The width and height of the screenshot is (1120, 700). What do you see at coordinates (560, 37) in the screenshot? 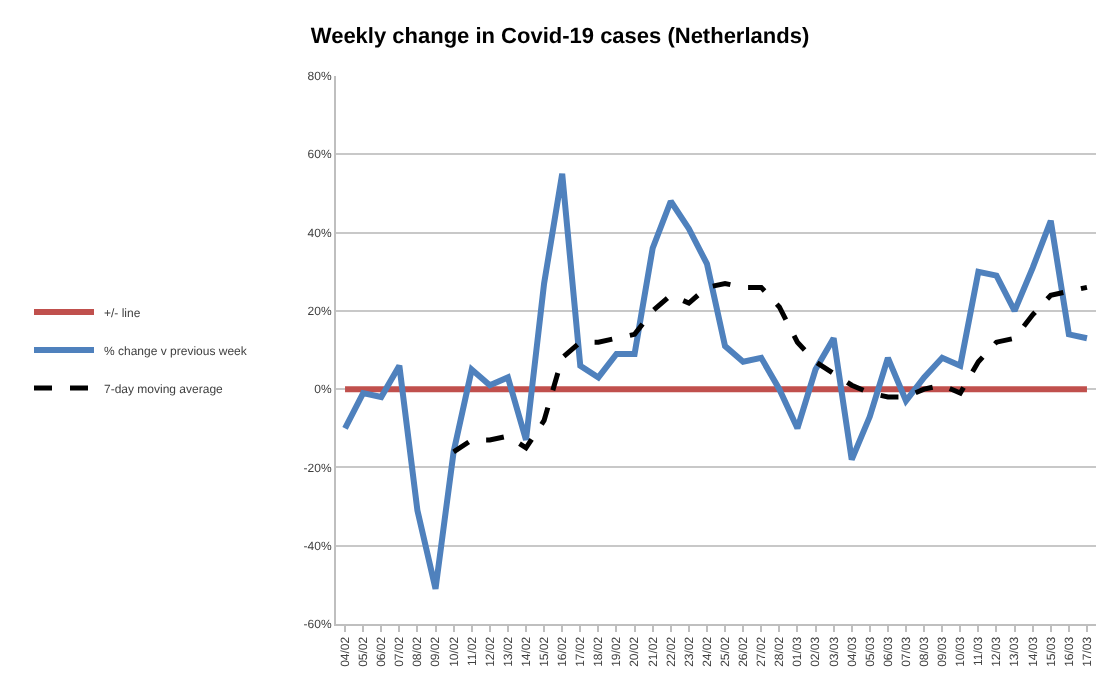
I see `chart-title: Weekly change in Covid-19 cases (Netherlands)` at bounding box center [560, 37].